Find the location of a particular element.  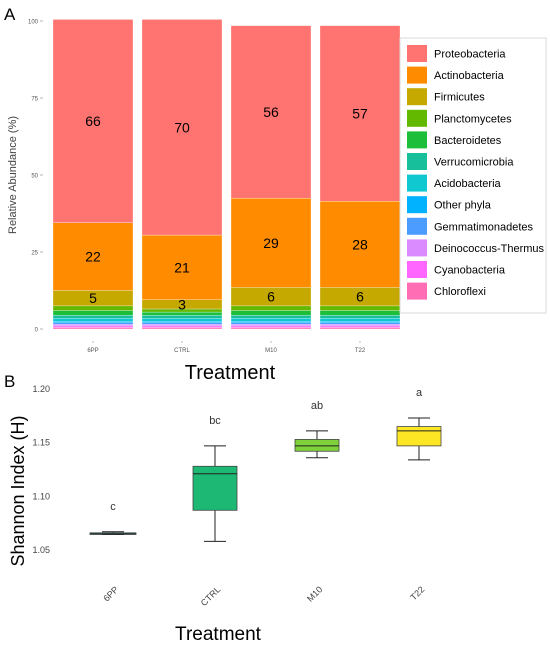

y-tick-label-25: 25 is located at coordinates (34, 254).